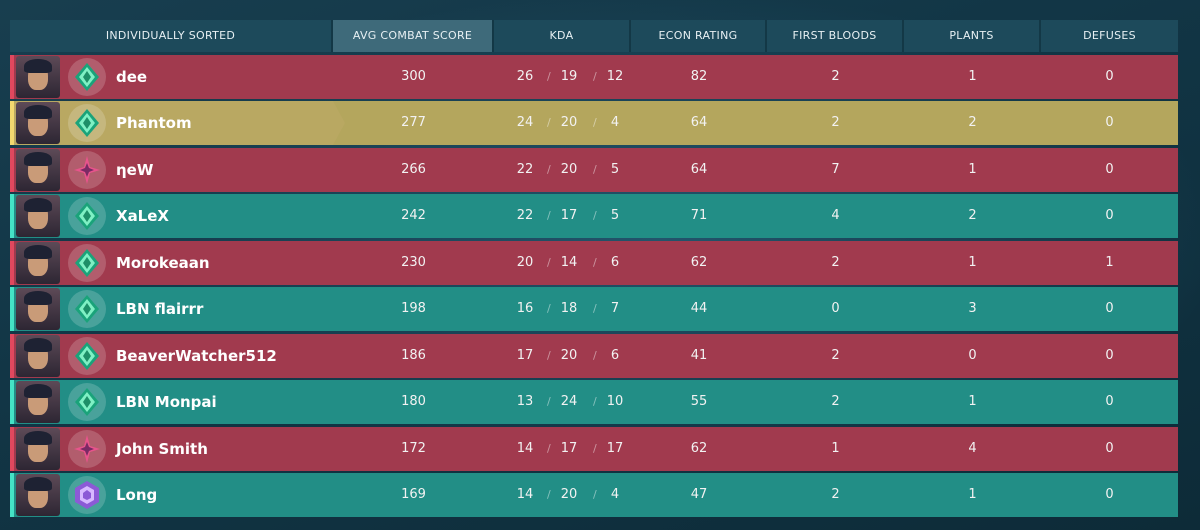 The width and height of the screenshot is (1200, 530). What do you see at coordinates (413, 355) in the screenshot?
I see `acs-value: 186` at bounding box center [413, 355].